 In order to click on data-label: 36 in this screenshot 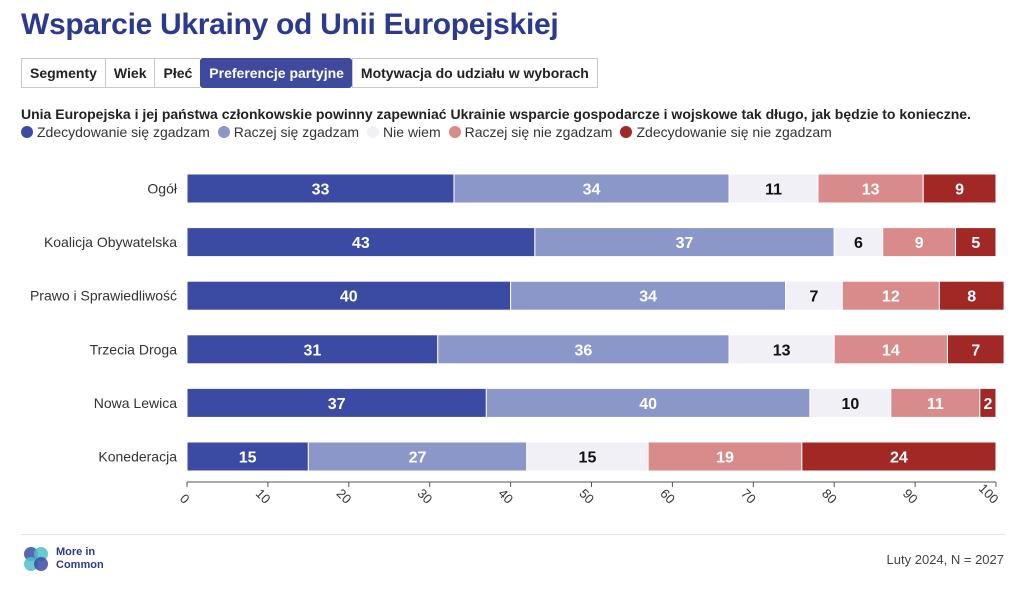, I will do `click(584, 350)`.